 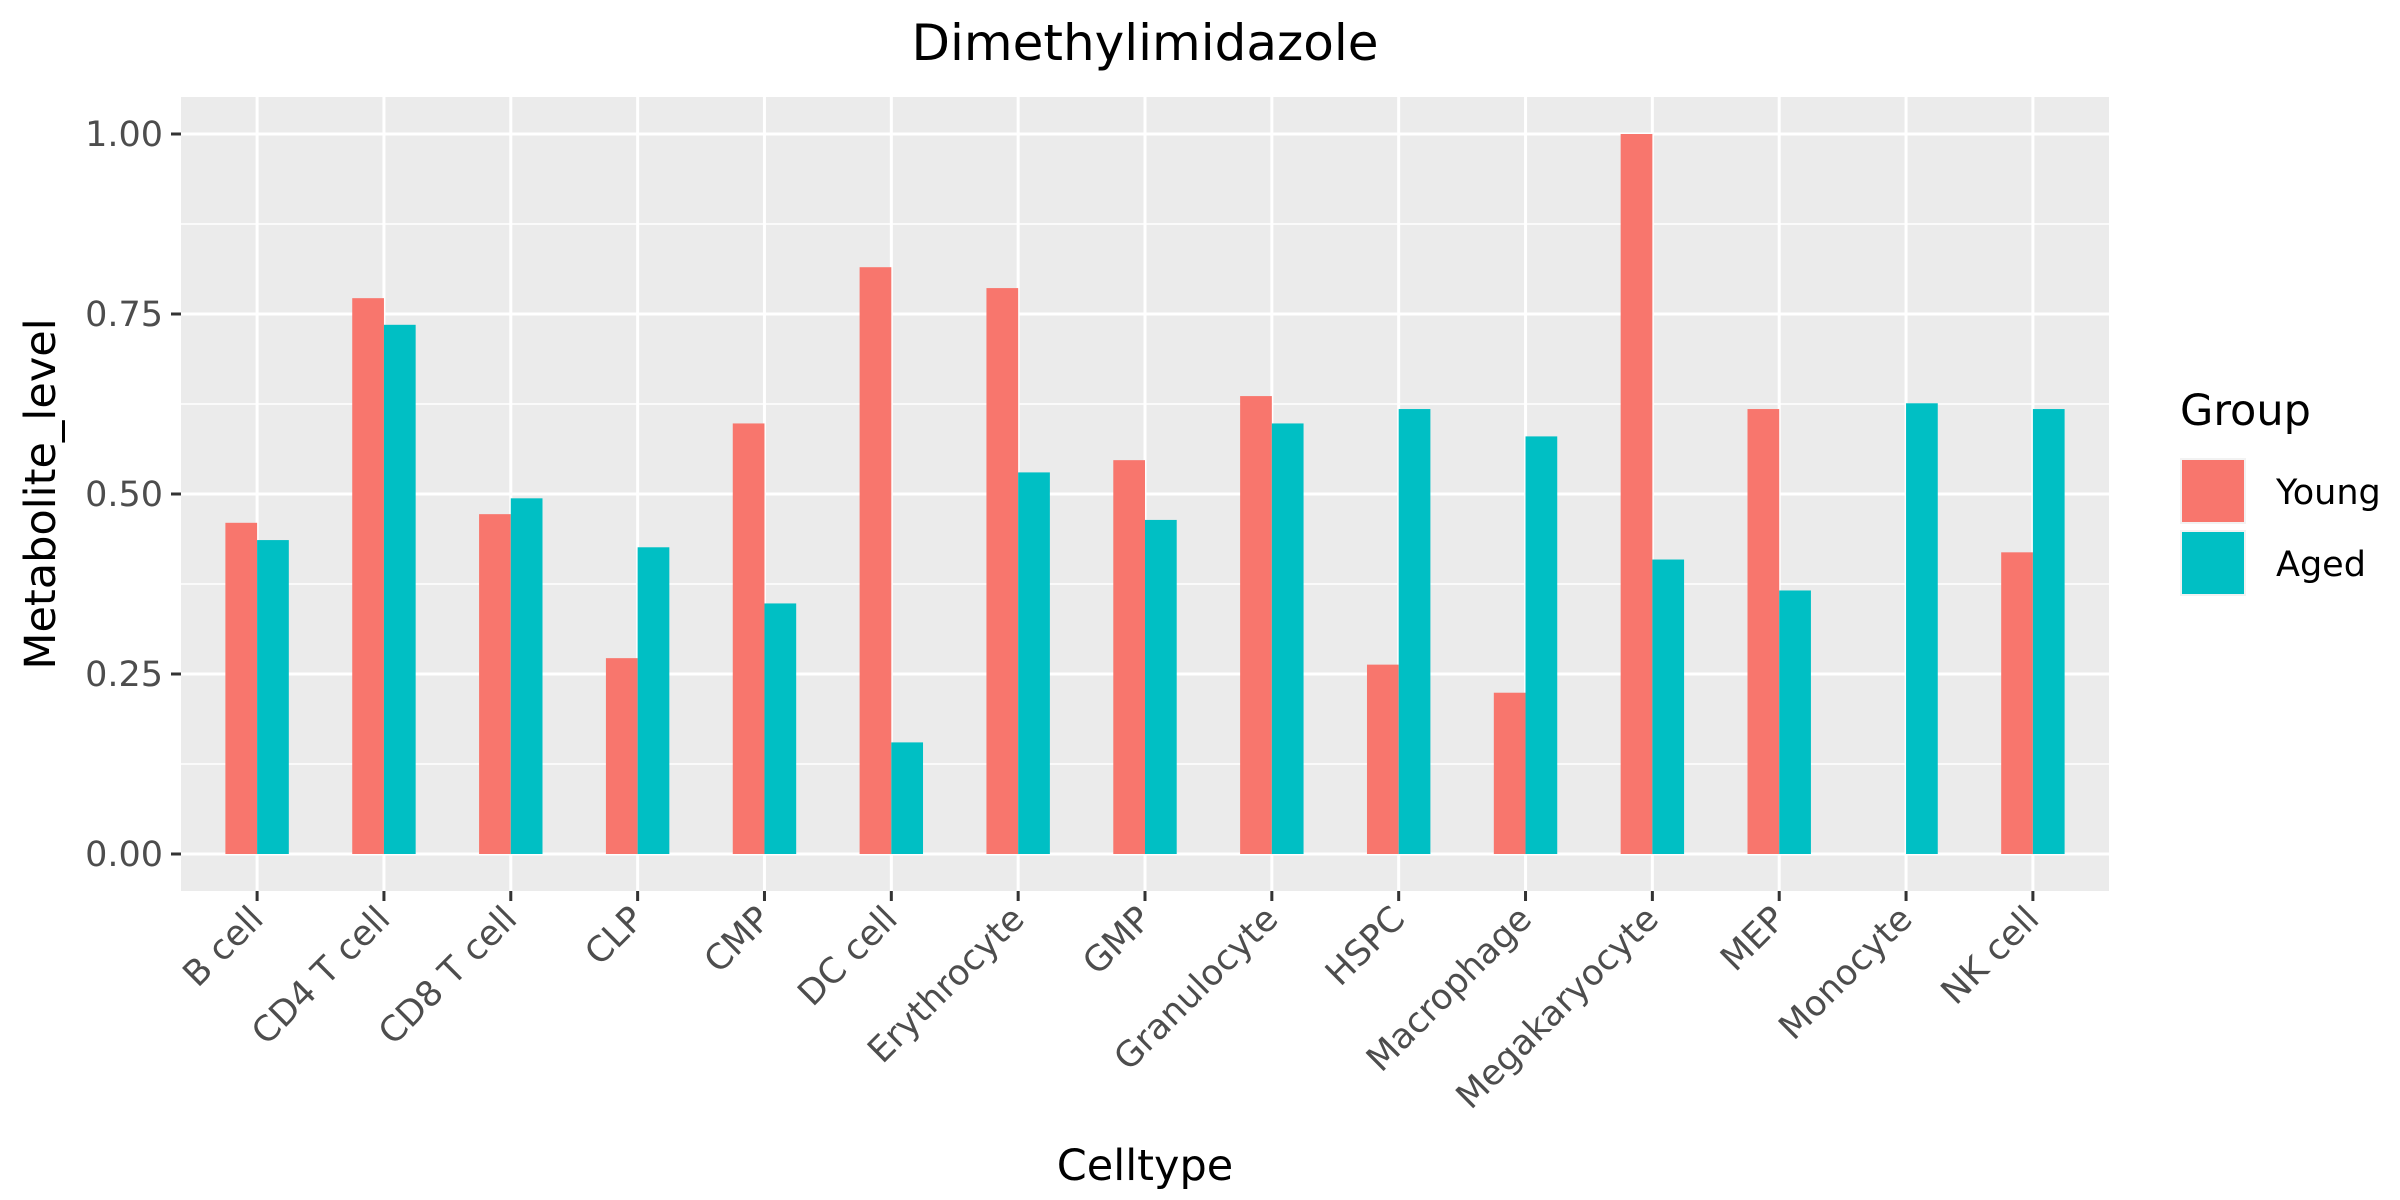 What do you see at coordinates (1256, 625) in the screenshot?
I see `bar-young-granulocyte` at bounding box center [1256, 625].